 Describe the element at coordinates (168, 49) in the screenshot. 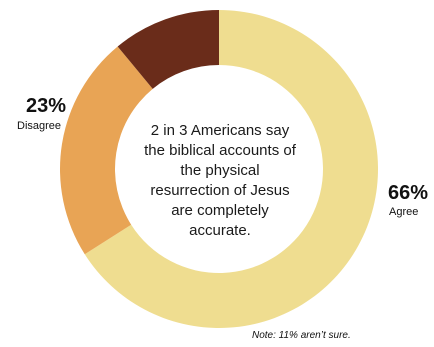

I see `slice-not-sure` at that location.